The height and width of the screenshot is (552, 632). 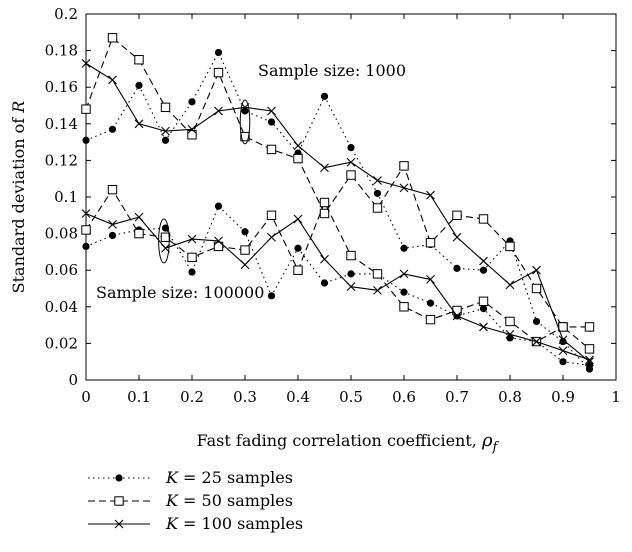 I want to click on y-tick-label: 0.2, so click(x=66, y=14).